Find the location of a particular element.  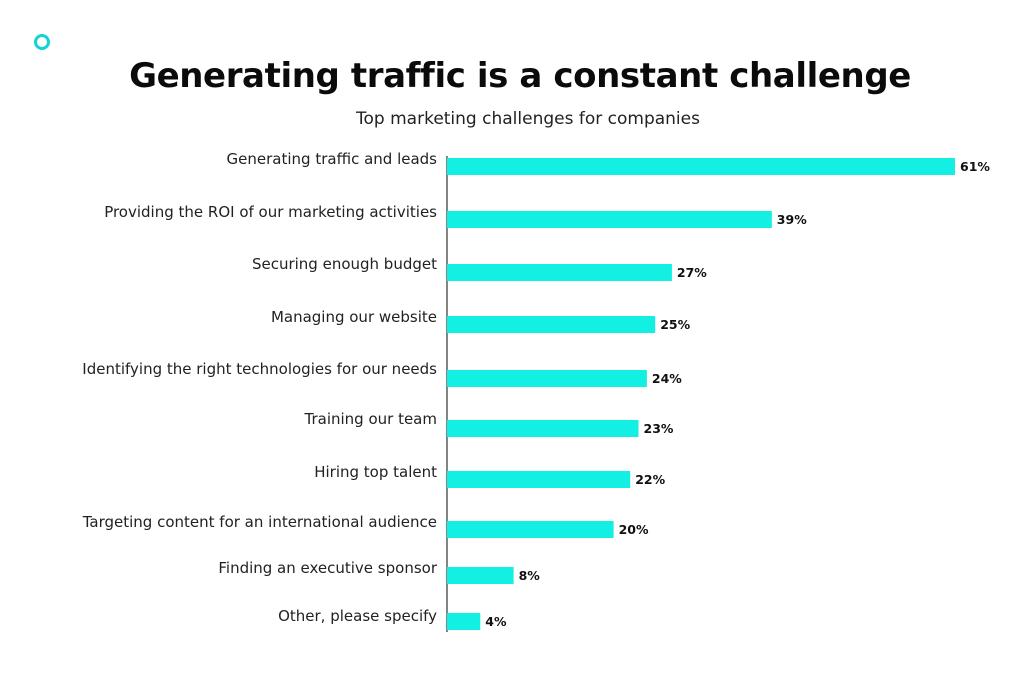

decorative-ring-icon is located at coordinates (42, 42).